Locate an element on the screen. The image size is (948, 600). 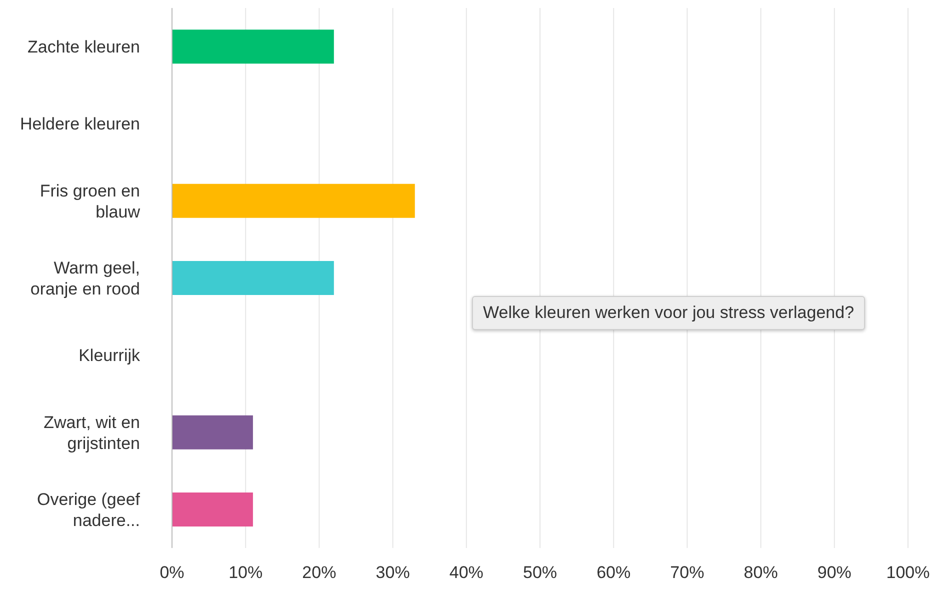
x-tick-label: 10% is located at coordinates (245, 572).